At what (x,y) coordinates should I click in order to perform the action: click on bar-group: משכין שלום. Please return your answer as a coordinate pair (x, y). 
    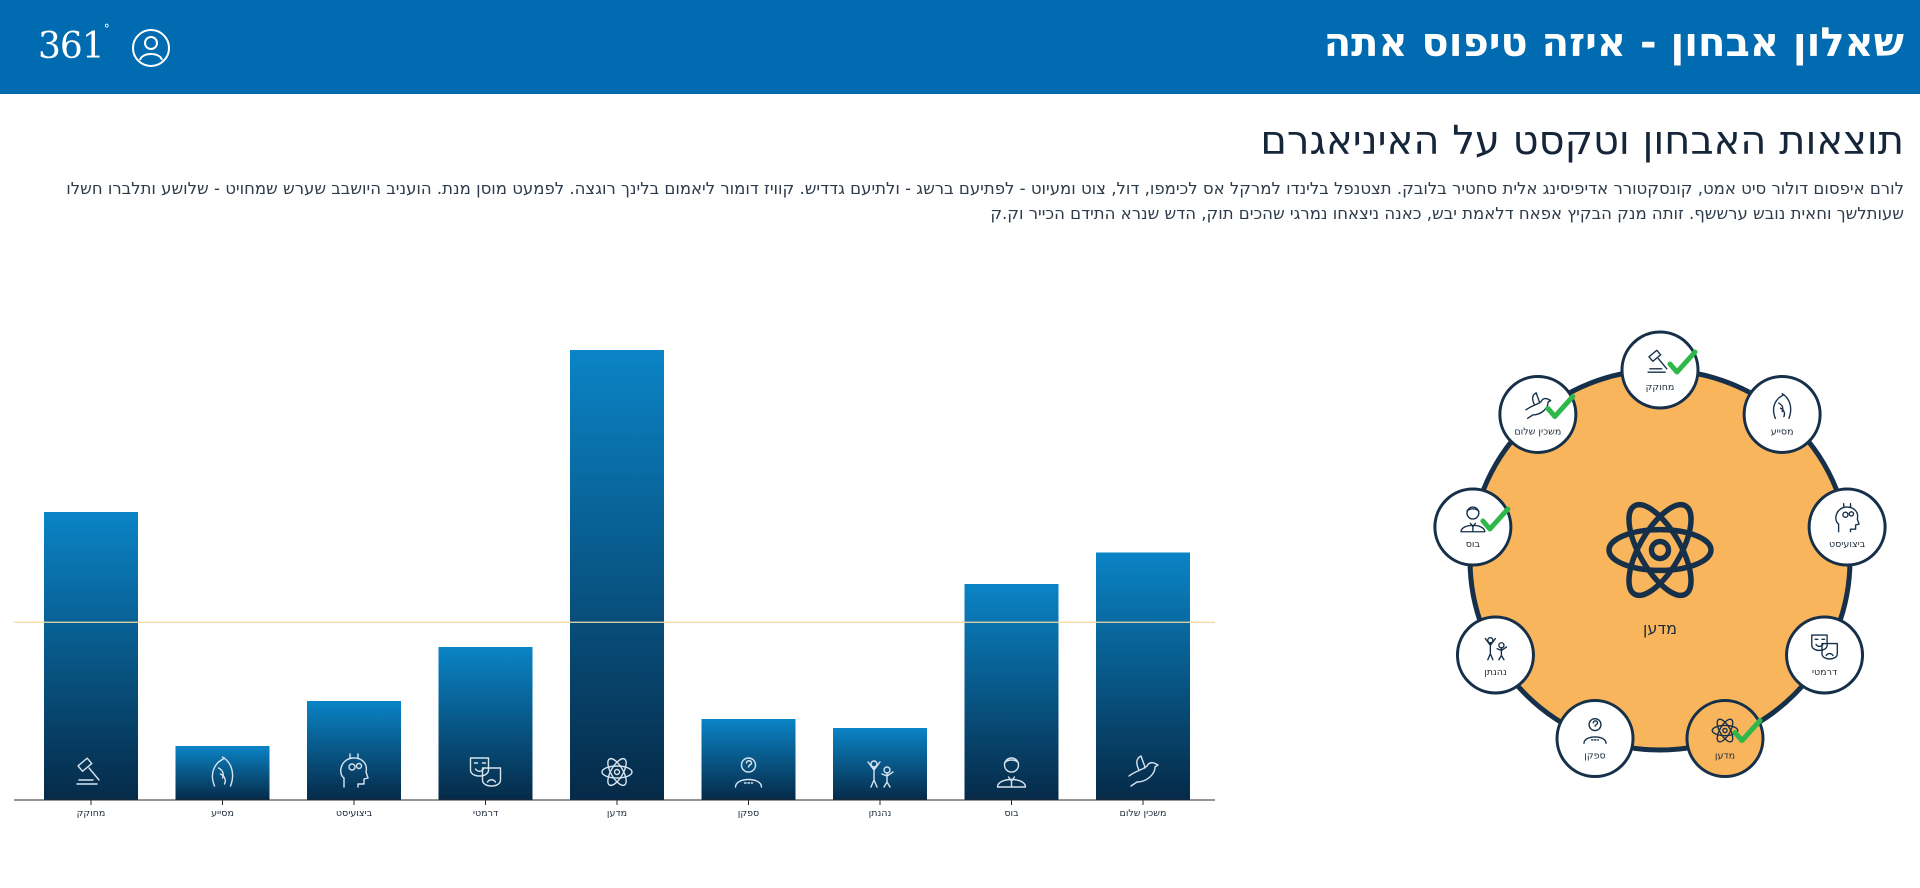
    Looking at the image, I should click on (1143, 685).